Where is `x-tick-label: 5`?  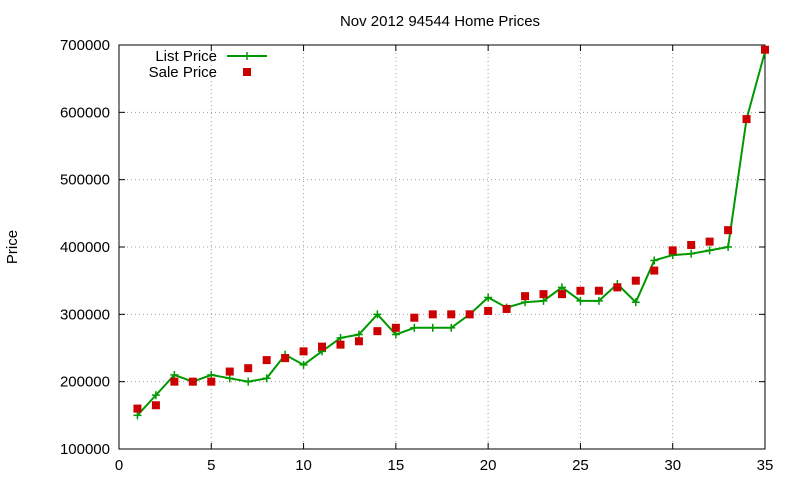
x-tick-label: 5 is located at coordinates (211, 465).